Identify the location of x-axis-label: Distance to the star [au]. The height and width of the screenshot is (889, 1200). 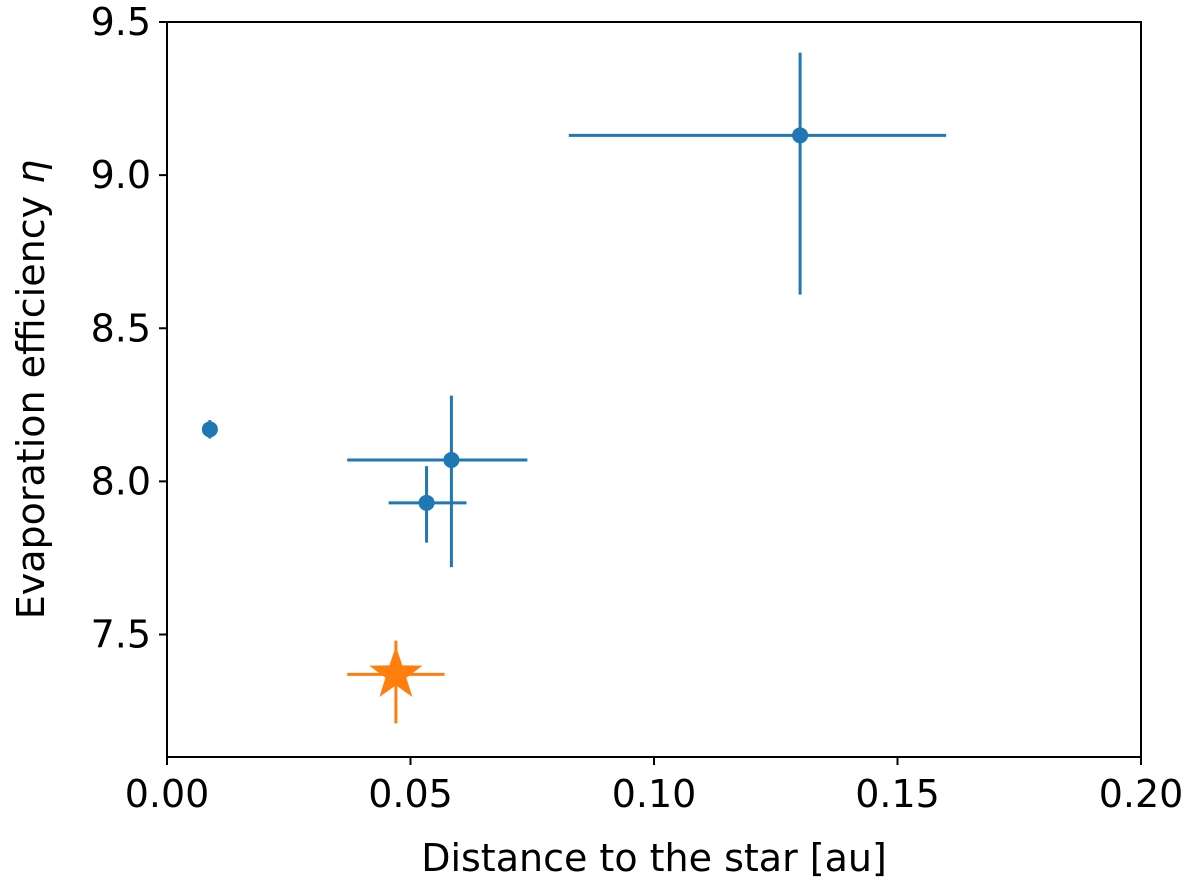
(654, 858).